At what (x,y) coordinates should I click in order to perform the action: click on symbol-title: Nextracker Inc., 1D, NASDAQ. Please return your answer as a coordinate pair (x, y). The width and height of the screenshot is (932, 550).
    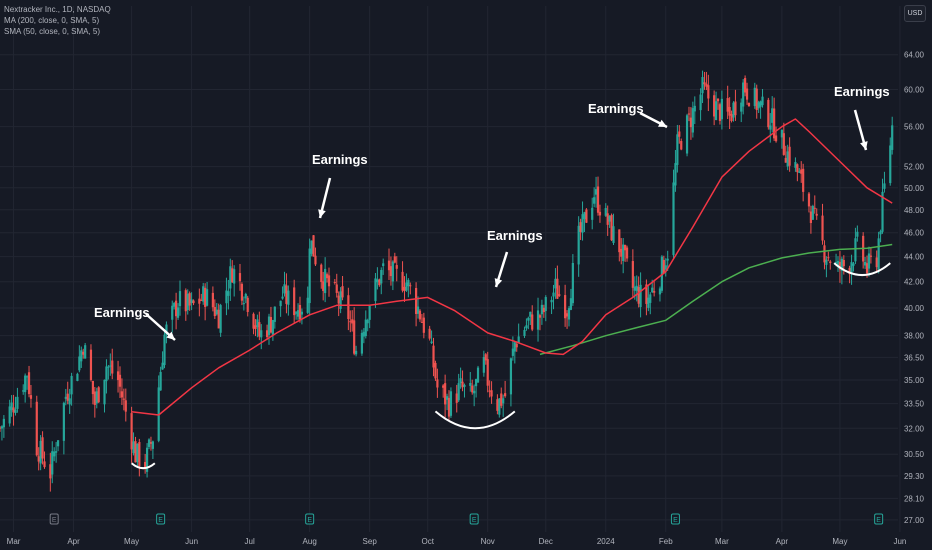
    Looking at the image, I should click on (57, 9).